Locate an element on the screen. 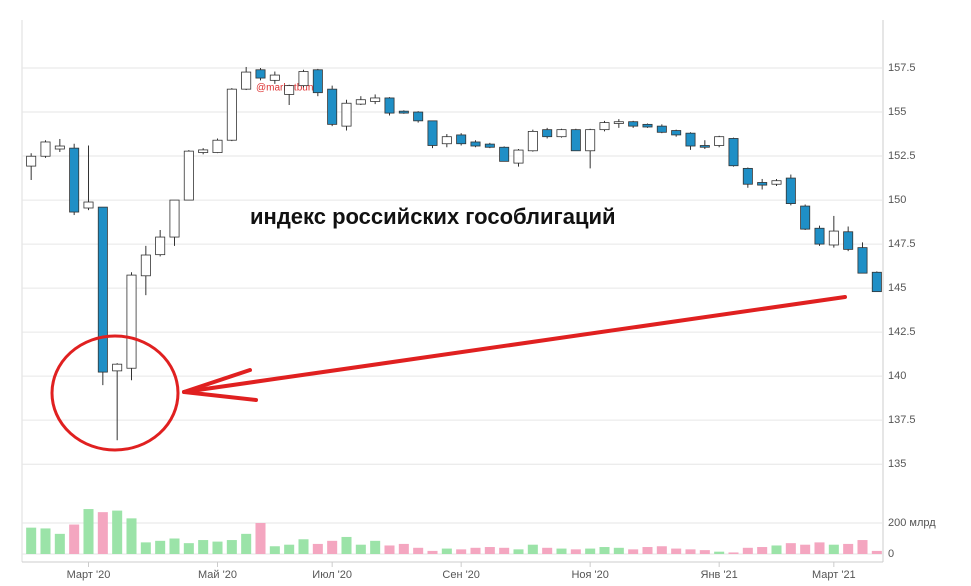  arrow-shaft is located at coordinates (514, 344).